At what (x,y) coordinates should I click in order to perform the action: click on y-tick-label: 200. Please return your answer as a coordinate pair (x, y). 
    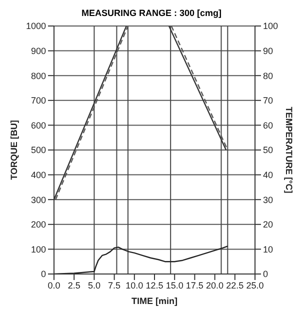
    Looking at the image, I should click on (38, 225).